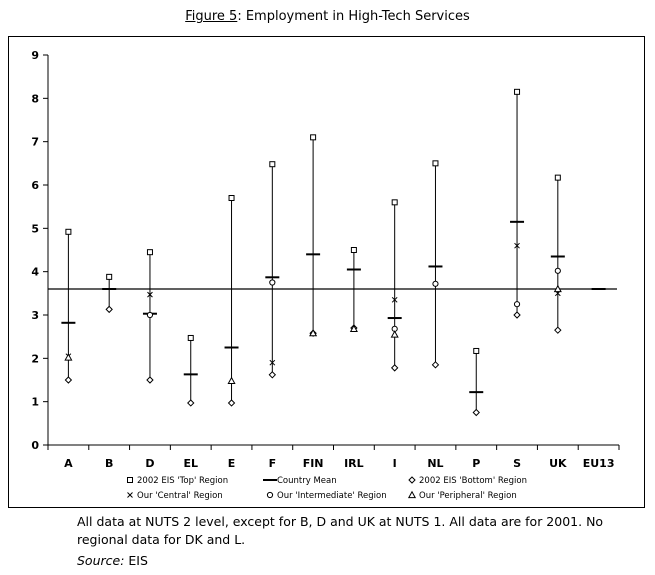 The image size is (655, 575). I want to click on y-tick-label: 9, so click(35, 55).